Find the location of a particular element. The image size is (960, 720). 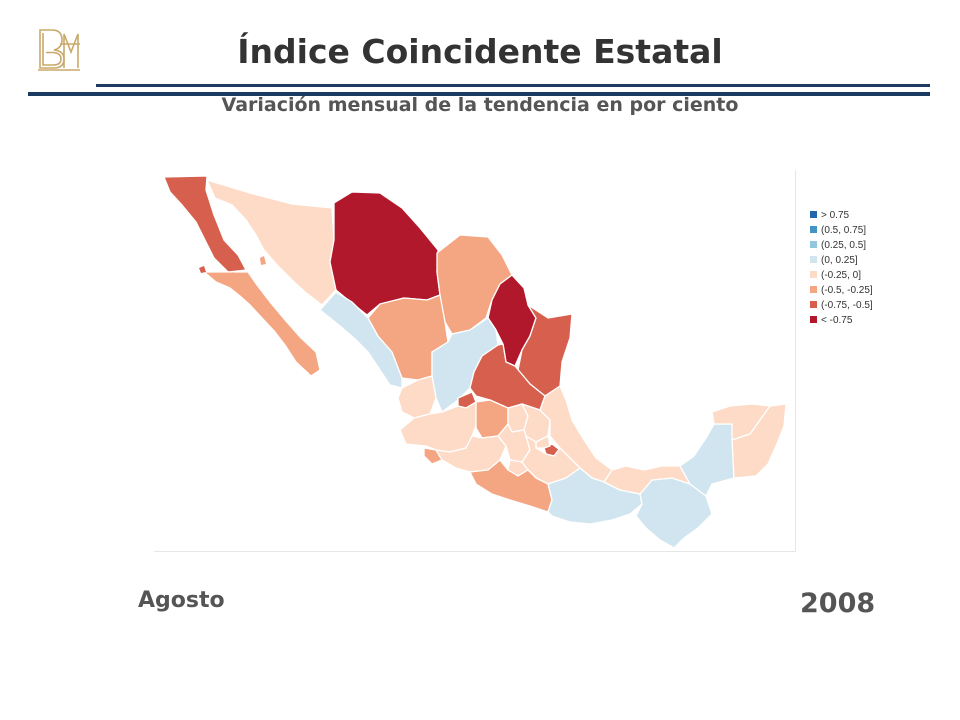

legend-label: > 0.75 is located at coordinates (835, 215).